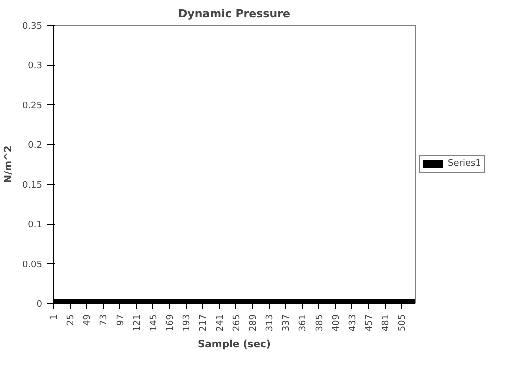 The width and height of the screenshot is (526, 392). Describe the element at coordinates (39, 305) in the screenshot. I see `y-tick-label: 0` at that location.